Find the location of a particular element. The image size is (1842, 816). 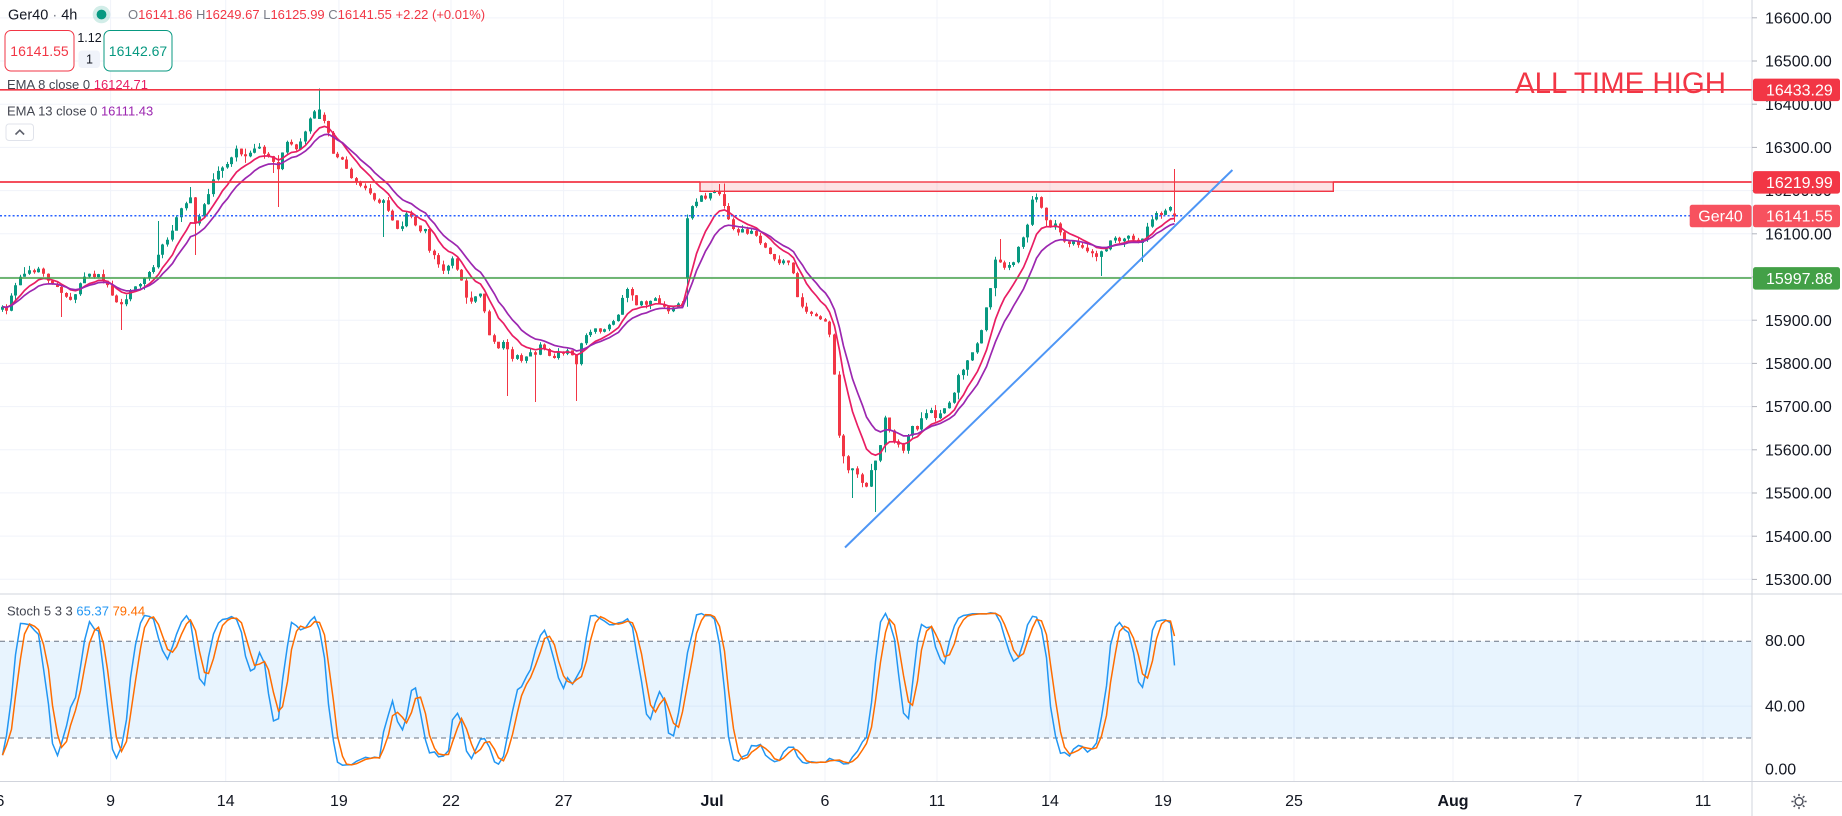

svg-text: 25 is located at coordinates (1294, 801).